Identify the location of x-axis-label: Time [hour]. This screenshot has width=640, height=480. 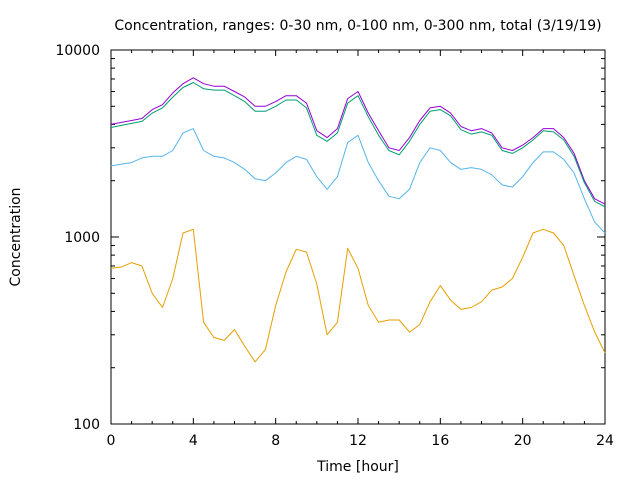
(357, 467).